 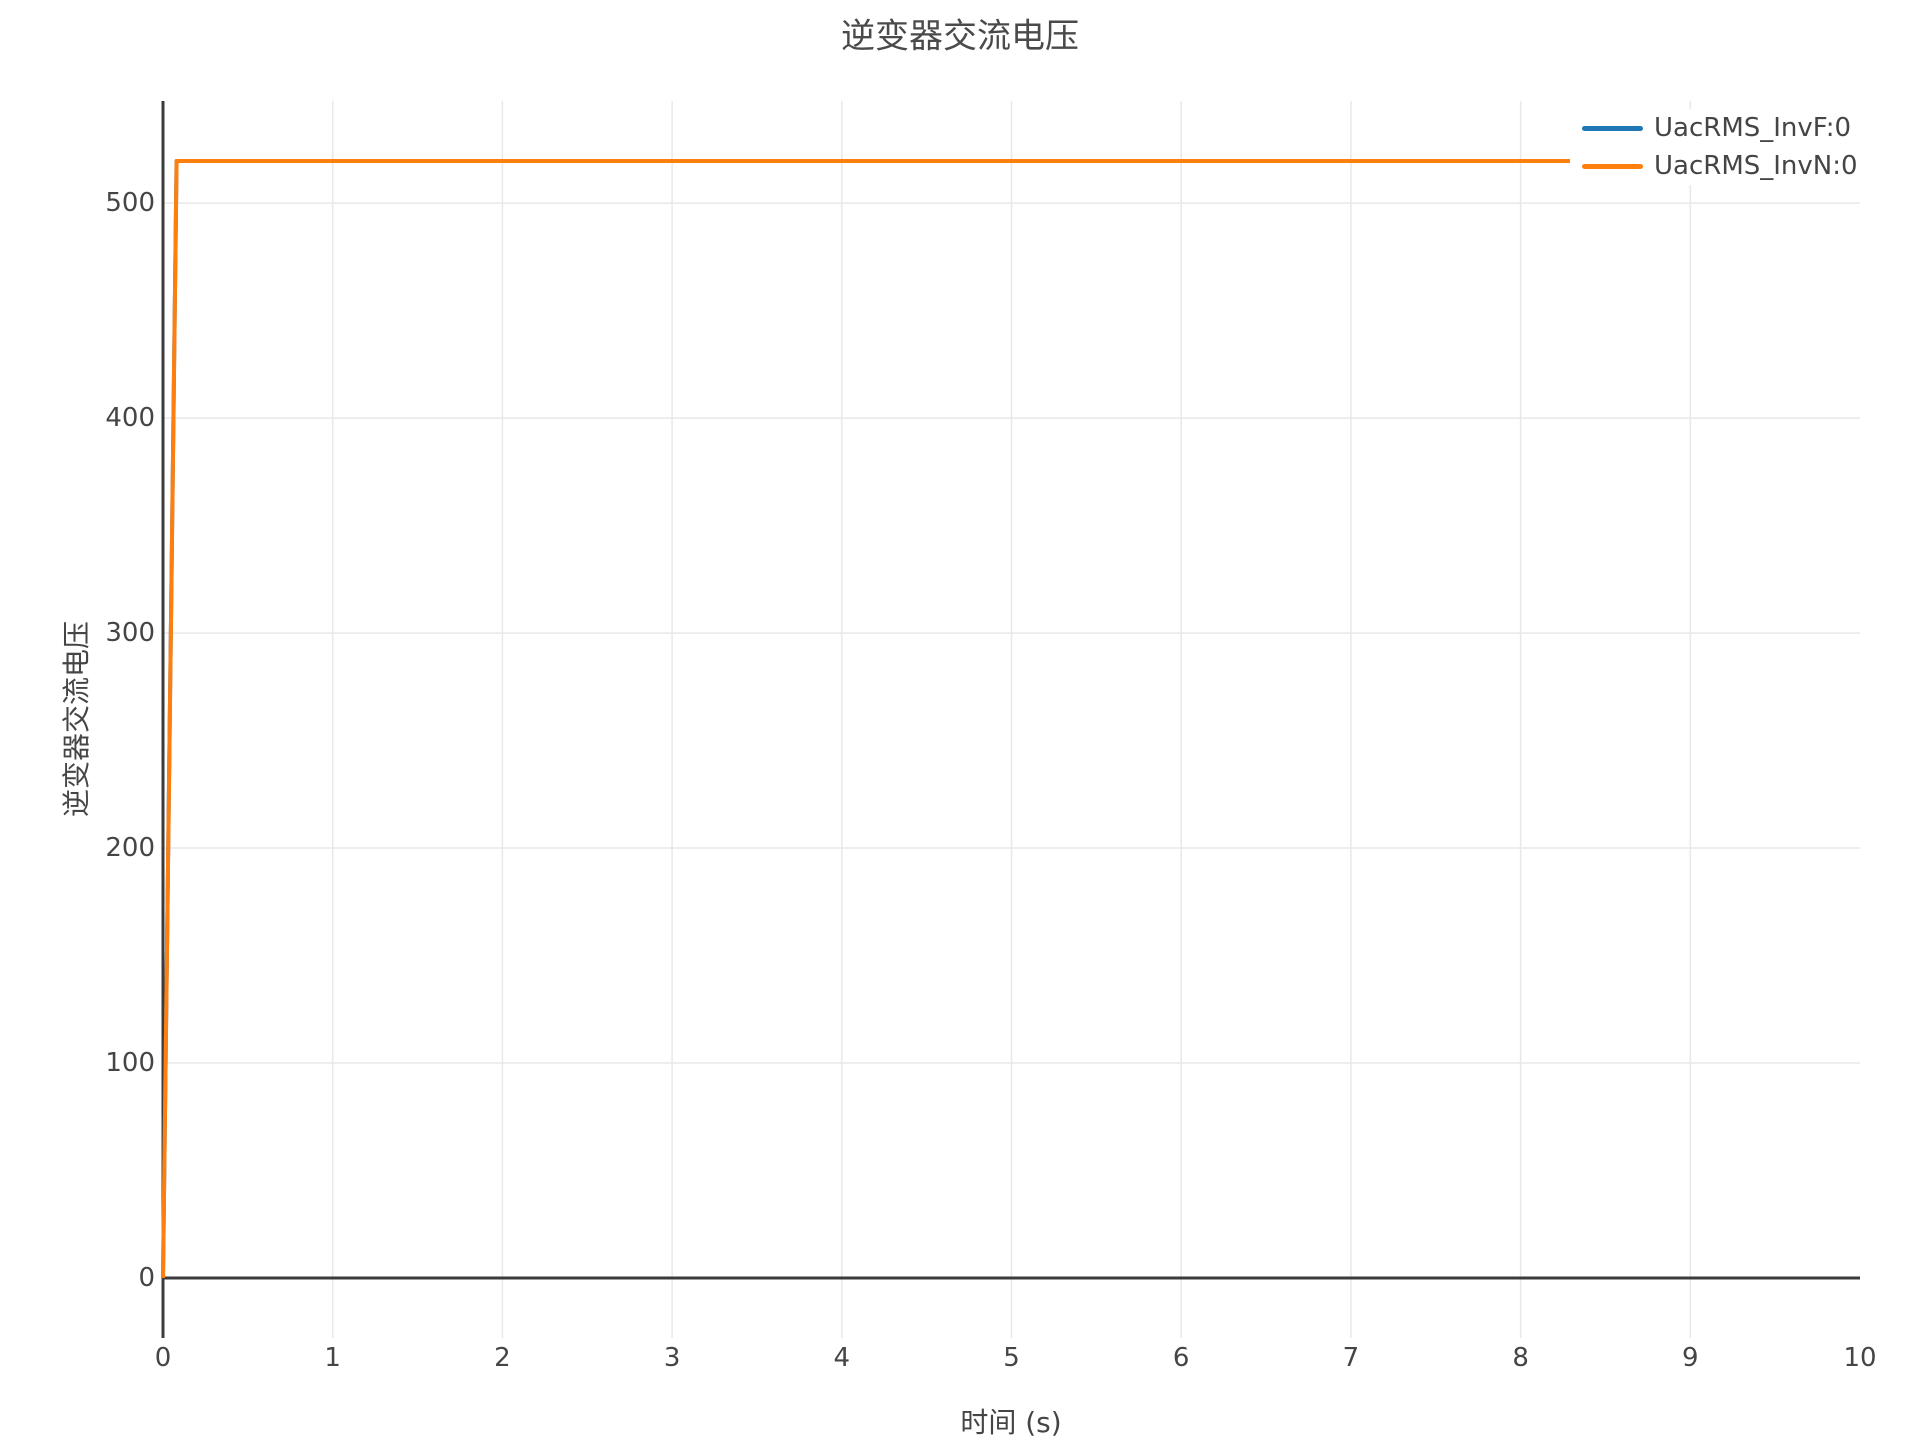 I want to click on x-tick-label-4: 4, so click(x=842, y=1358).